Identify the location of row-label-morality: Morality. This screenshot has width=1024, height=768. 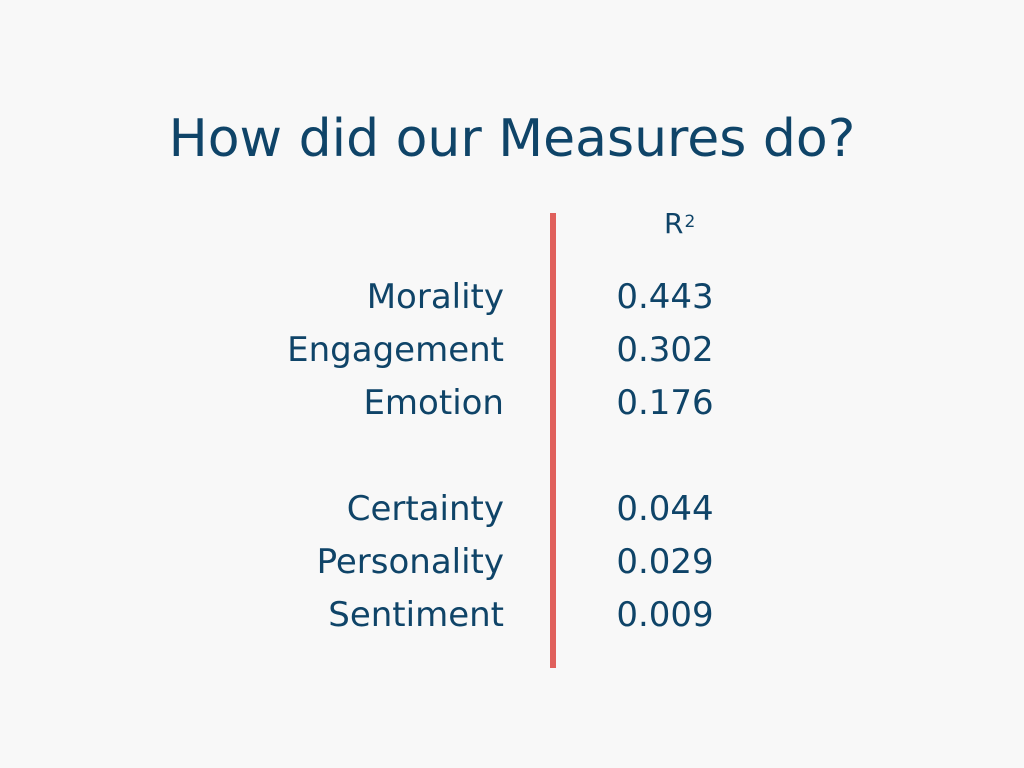
(435, 297).